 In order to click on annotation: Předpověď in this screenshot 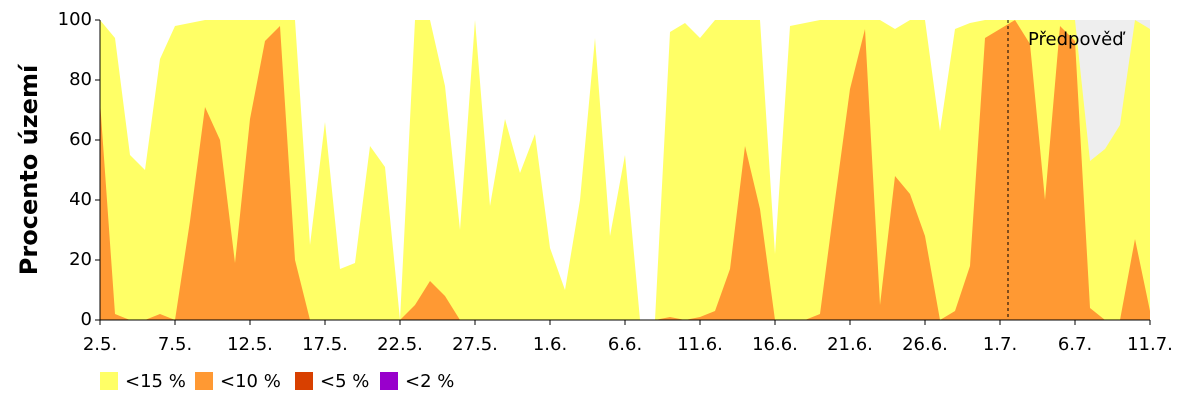, I will do `click(1077, 39)`.